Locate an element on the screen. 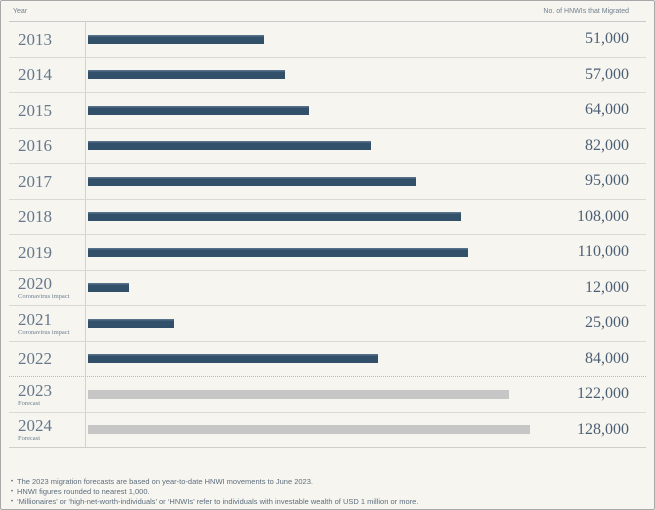 The width and height of the screenshot is (655, 510). value-axis-label: No. of HNWIs that Migrated is located at coordinates (586, 11).